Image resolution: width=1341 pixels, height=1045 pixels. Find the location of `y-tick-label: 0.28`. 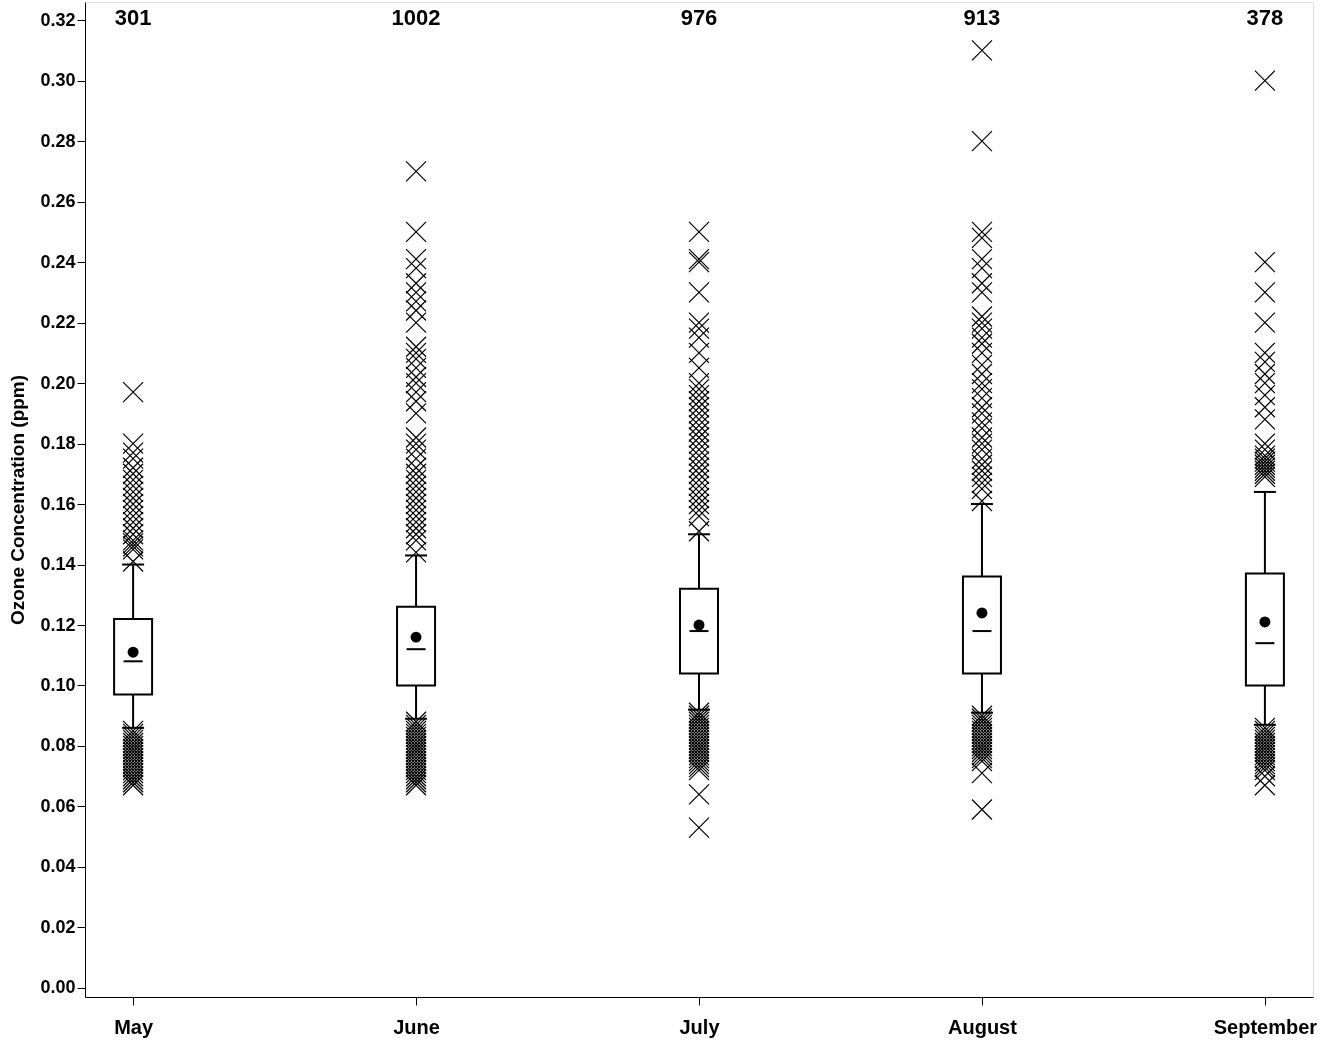

y-tick-label: 0.28 is located at coordinates (58, 140).